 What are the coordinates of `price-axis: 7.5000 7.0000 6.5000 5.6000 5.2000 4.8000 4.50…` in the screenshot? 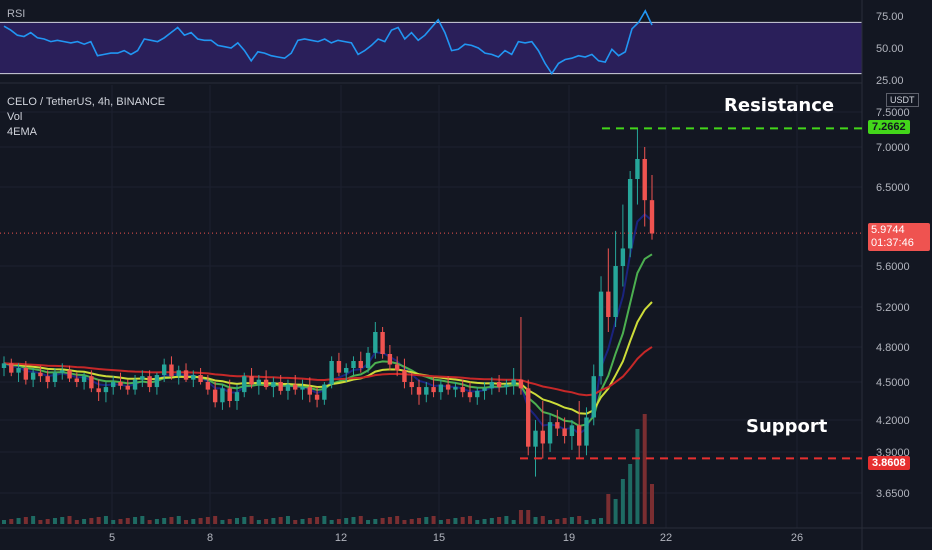 It's located at (893, 303).